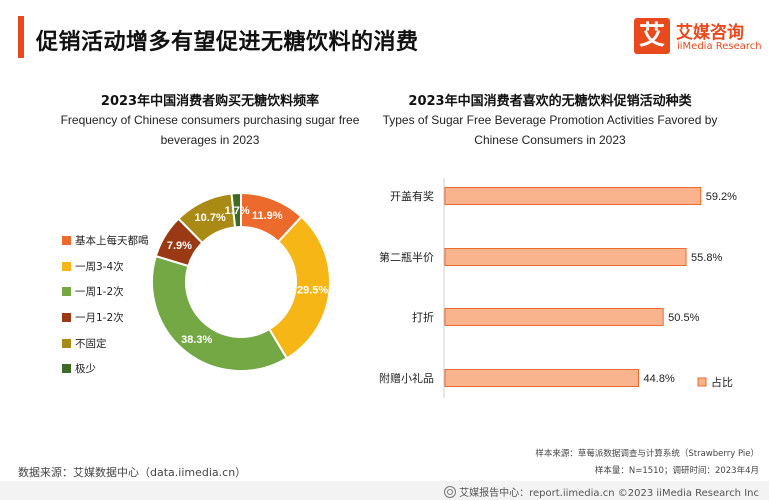  What do you see at coordinates (450, 492) in the screenshot?
I see `site-icon` at bounding box center [450, 492].